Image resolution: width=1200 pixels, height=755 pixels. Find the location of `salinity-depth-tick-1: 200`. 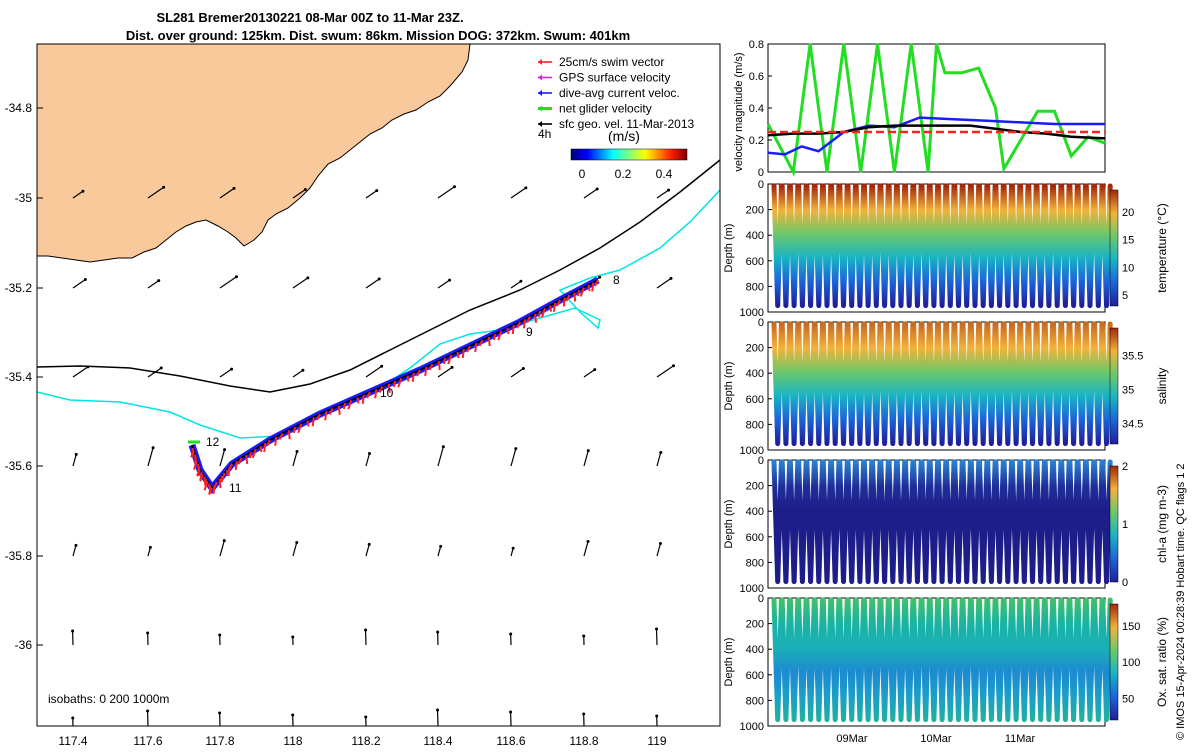

salinity-depth-tick-1: 200 is located at coordinates (755, 349).